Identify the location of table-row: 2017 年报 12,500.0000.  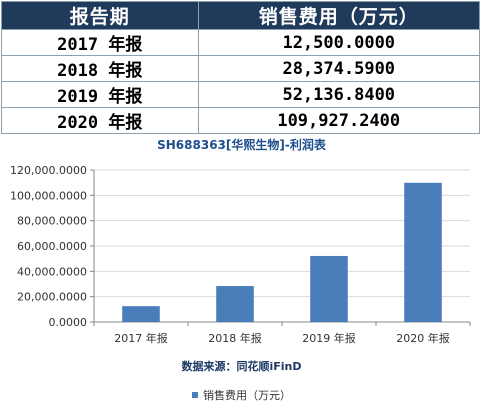
(240, 42).